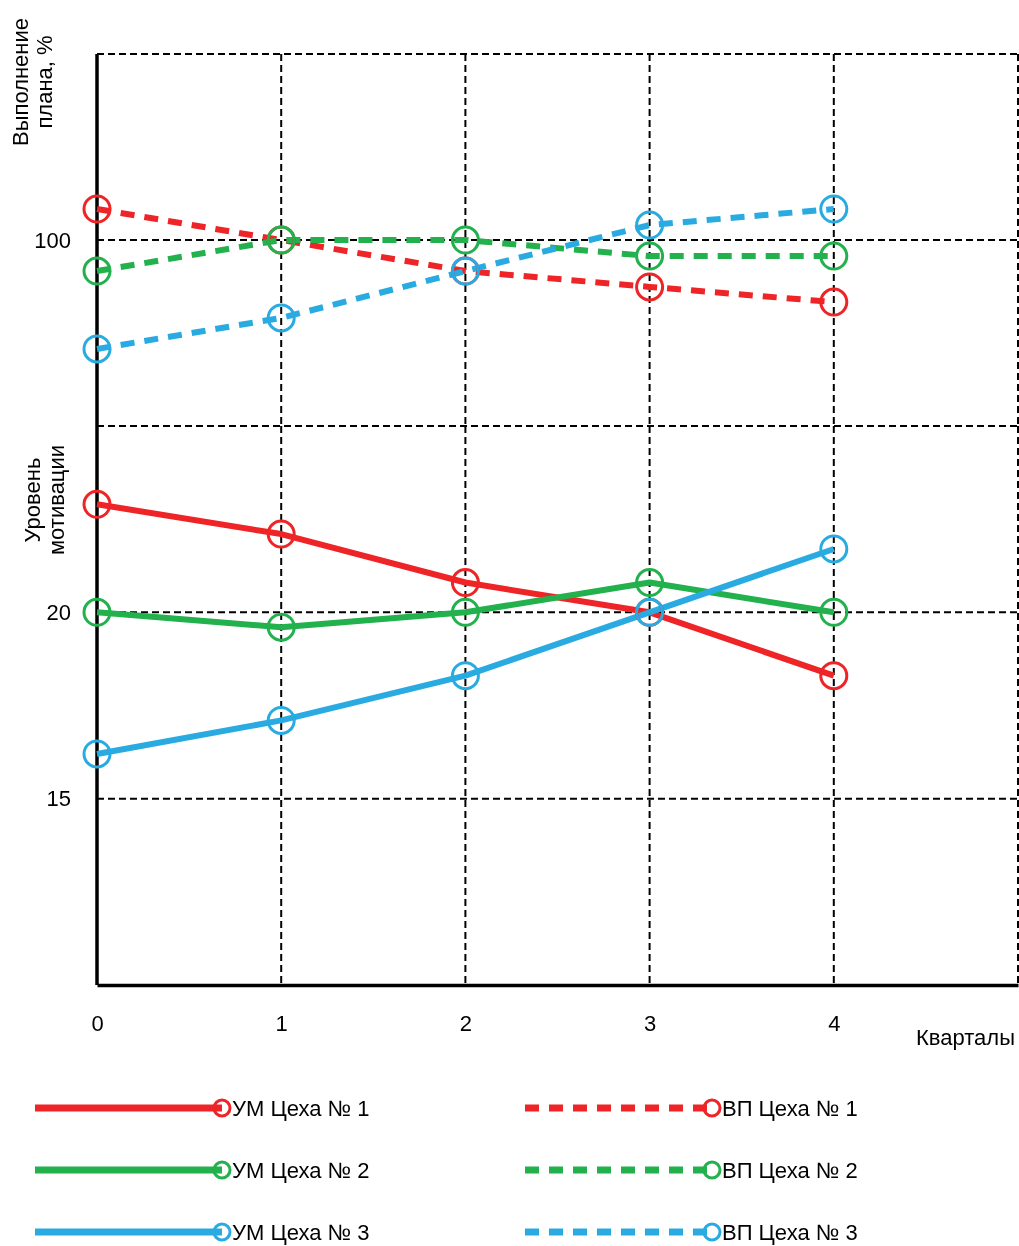  Describe the element at coordinates (52, 240) in the screenshot. I see `text: 100` at that location.